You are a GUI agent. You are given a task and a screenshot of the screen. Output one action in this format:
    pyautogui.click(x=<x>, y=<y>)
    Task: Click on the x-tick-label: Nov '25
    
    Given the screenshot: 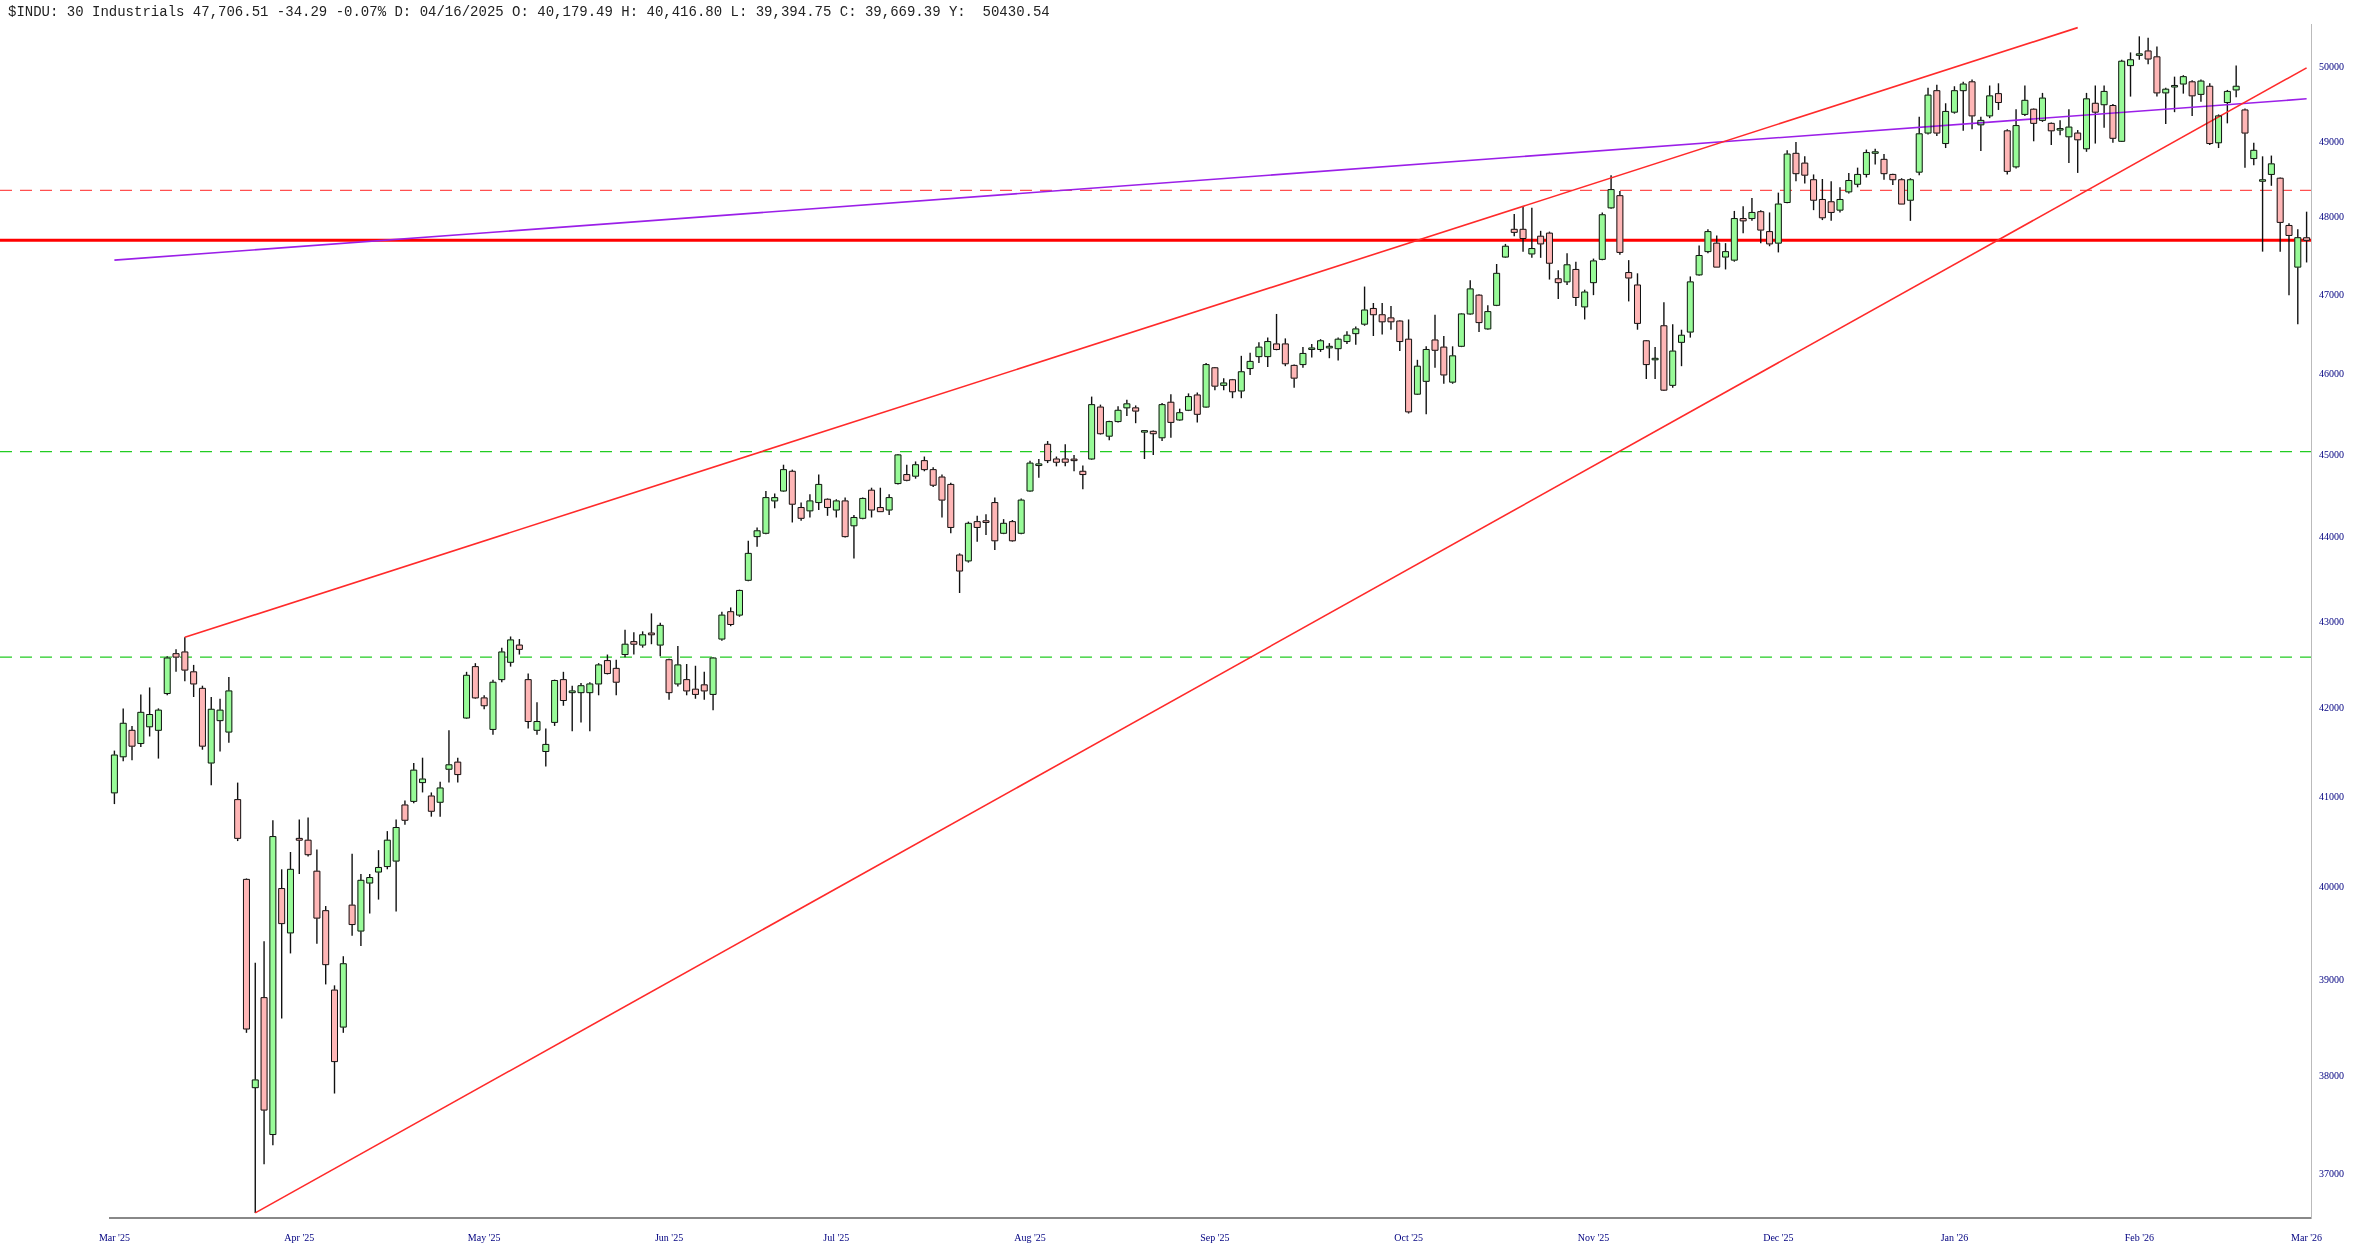 What is the action you would take?
    pyautogui.click(x=1593, y=1237)
    